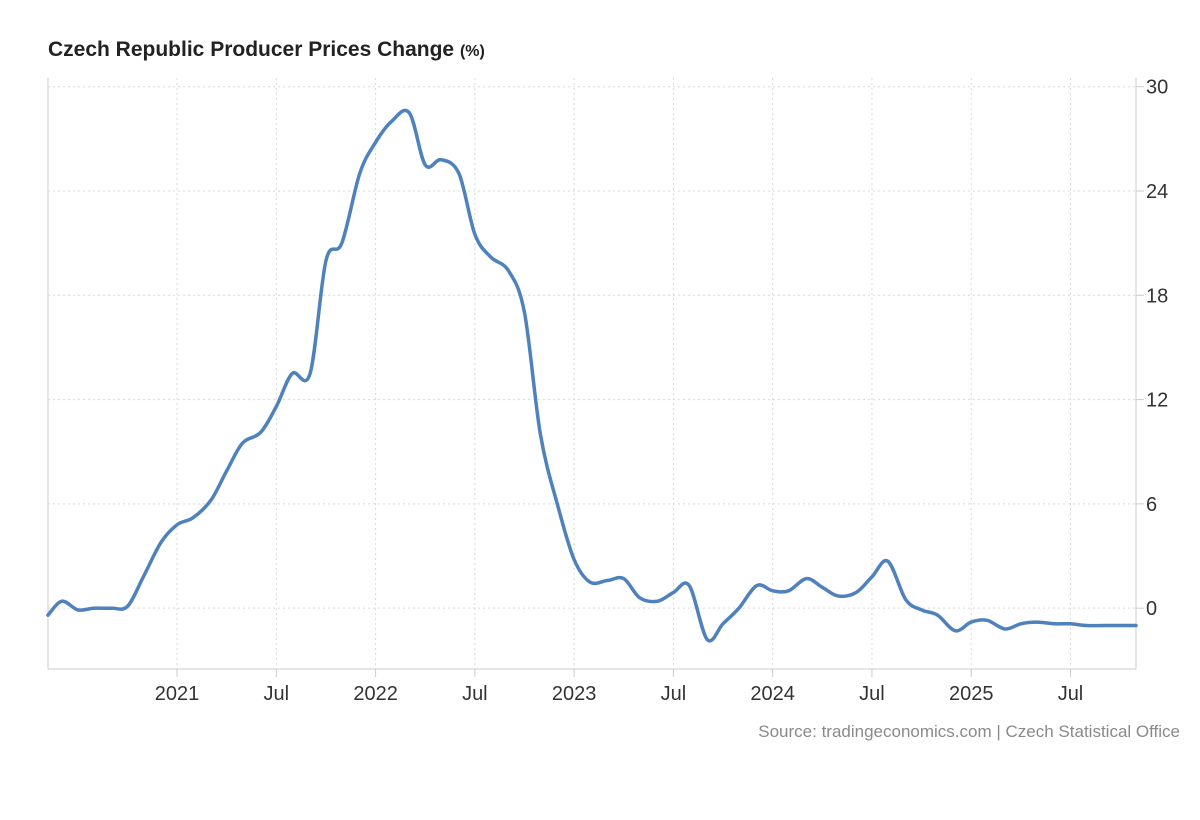 The height and width of the screenshot is (820, 1200). What do you see at coordinates (1157, 401) in the screenshot?
I see `y-tick-label: 12` at bounding box center [1157, 401].